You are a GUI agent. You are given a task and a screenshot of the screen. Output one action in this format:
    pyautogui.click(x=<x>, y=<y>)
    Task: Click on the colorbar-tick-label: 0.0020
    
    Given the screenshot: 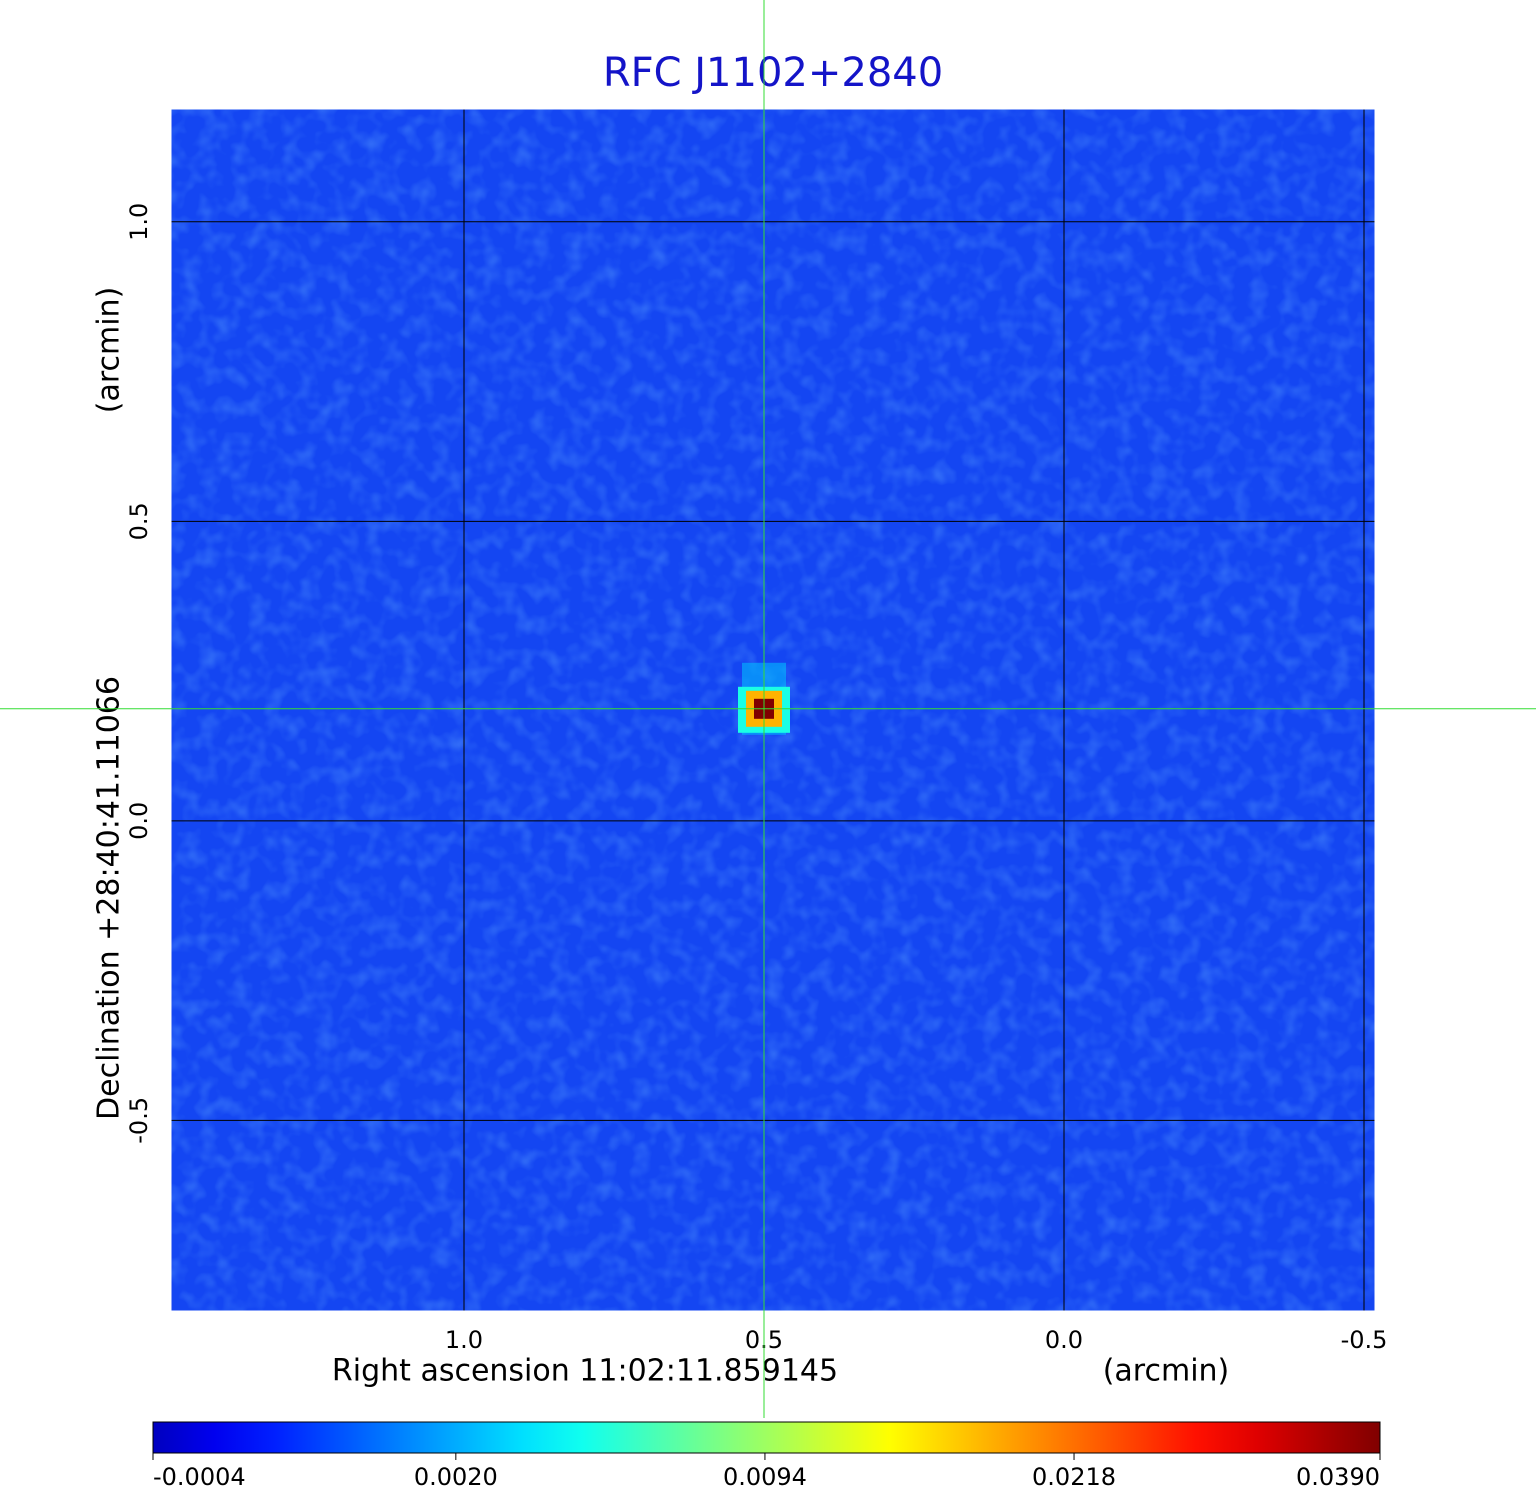 What is the action you would take?
    pyautogui.click(x=456, y=1477)
    